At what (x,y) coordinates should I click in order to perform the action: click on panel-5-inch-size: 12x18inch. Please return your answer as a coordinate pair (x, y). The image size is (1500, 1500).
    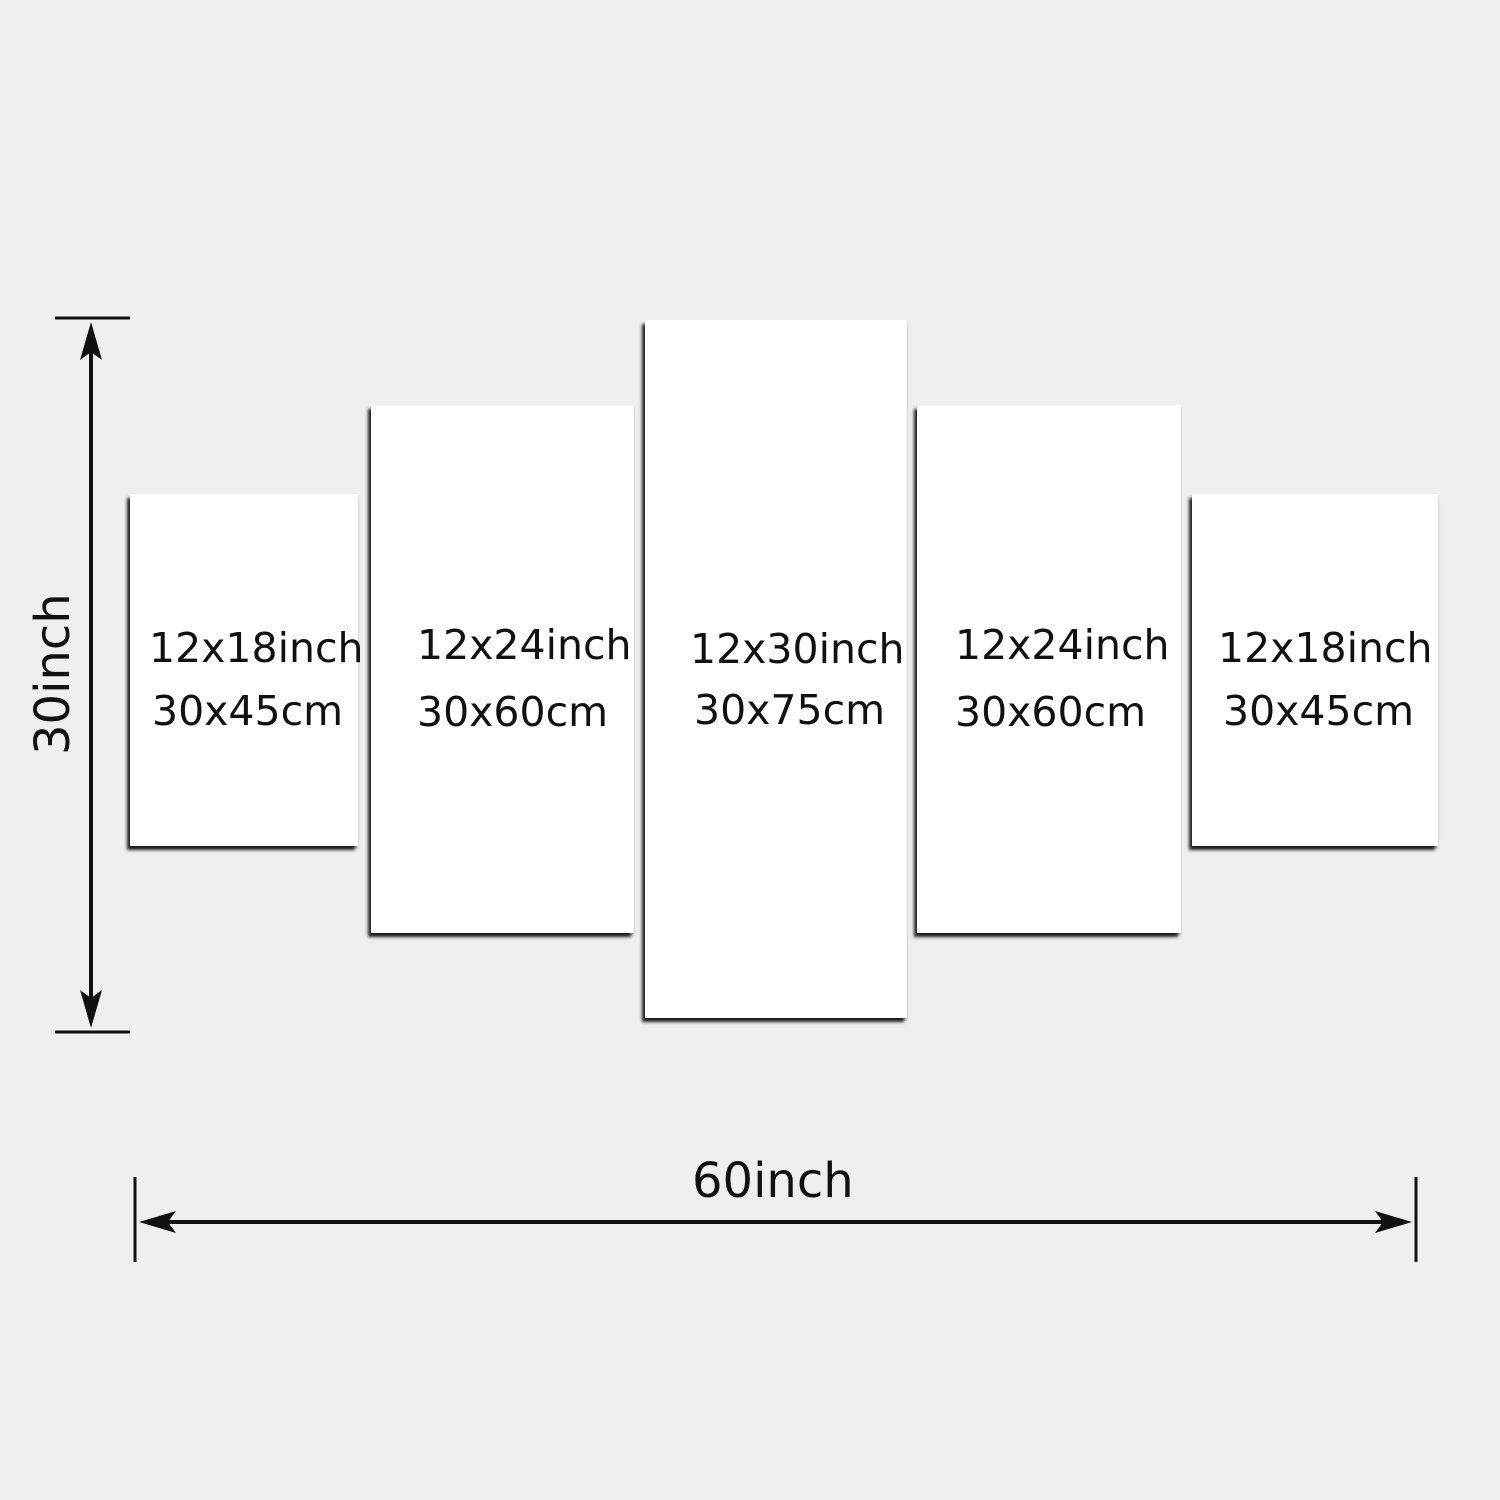
    Looking at the image, I should click on (1325, 648).